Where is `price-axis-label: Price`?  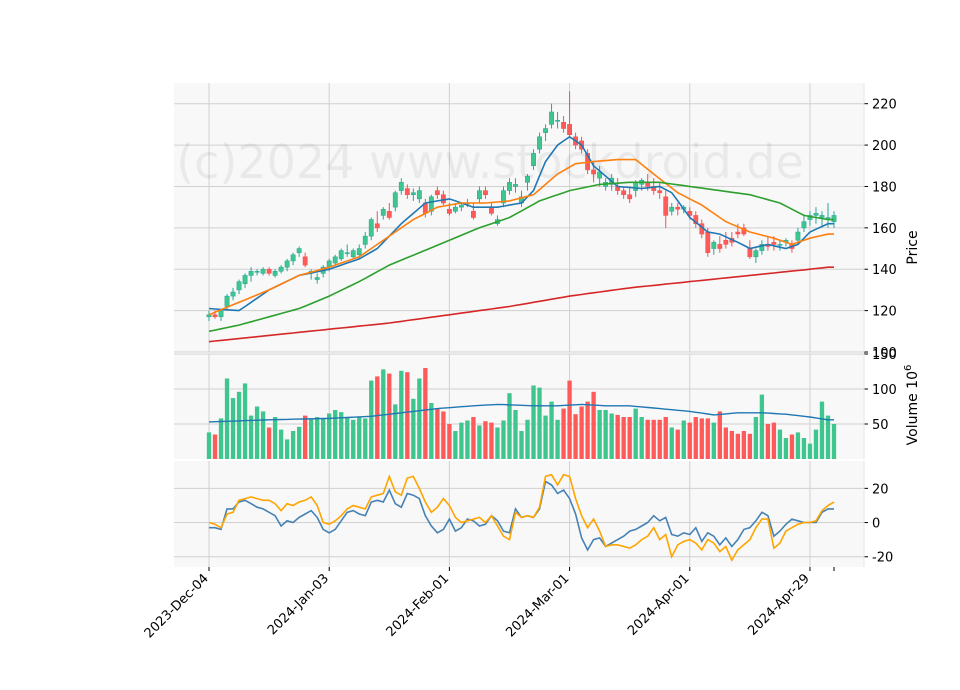
price-axis-label: Price is located at coordinates (913, 247).